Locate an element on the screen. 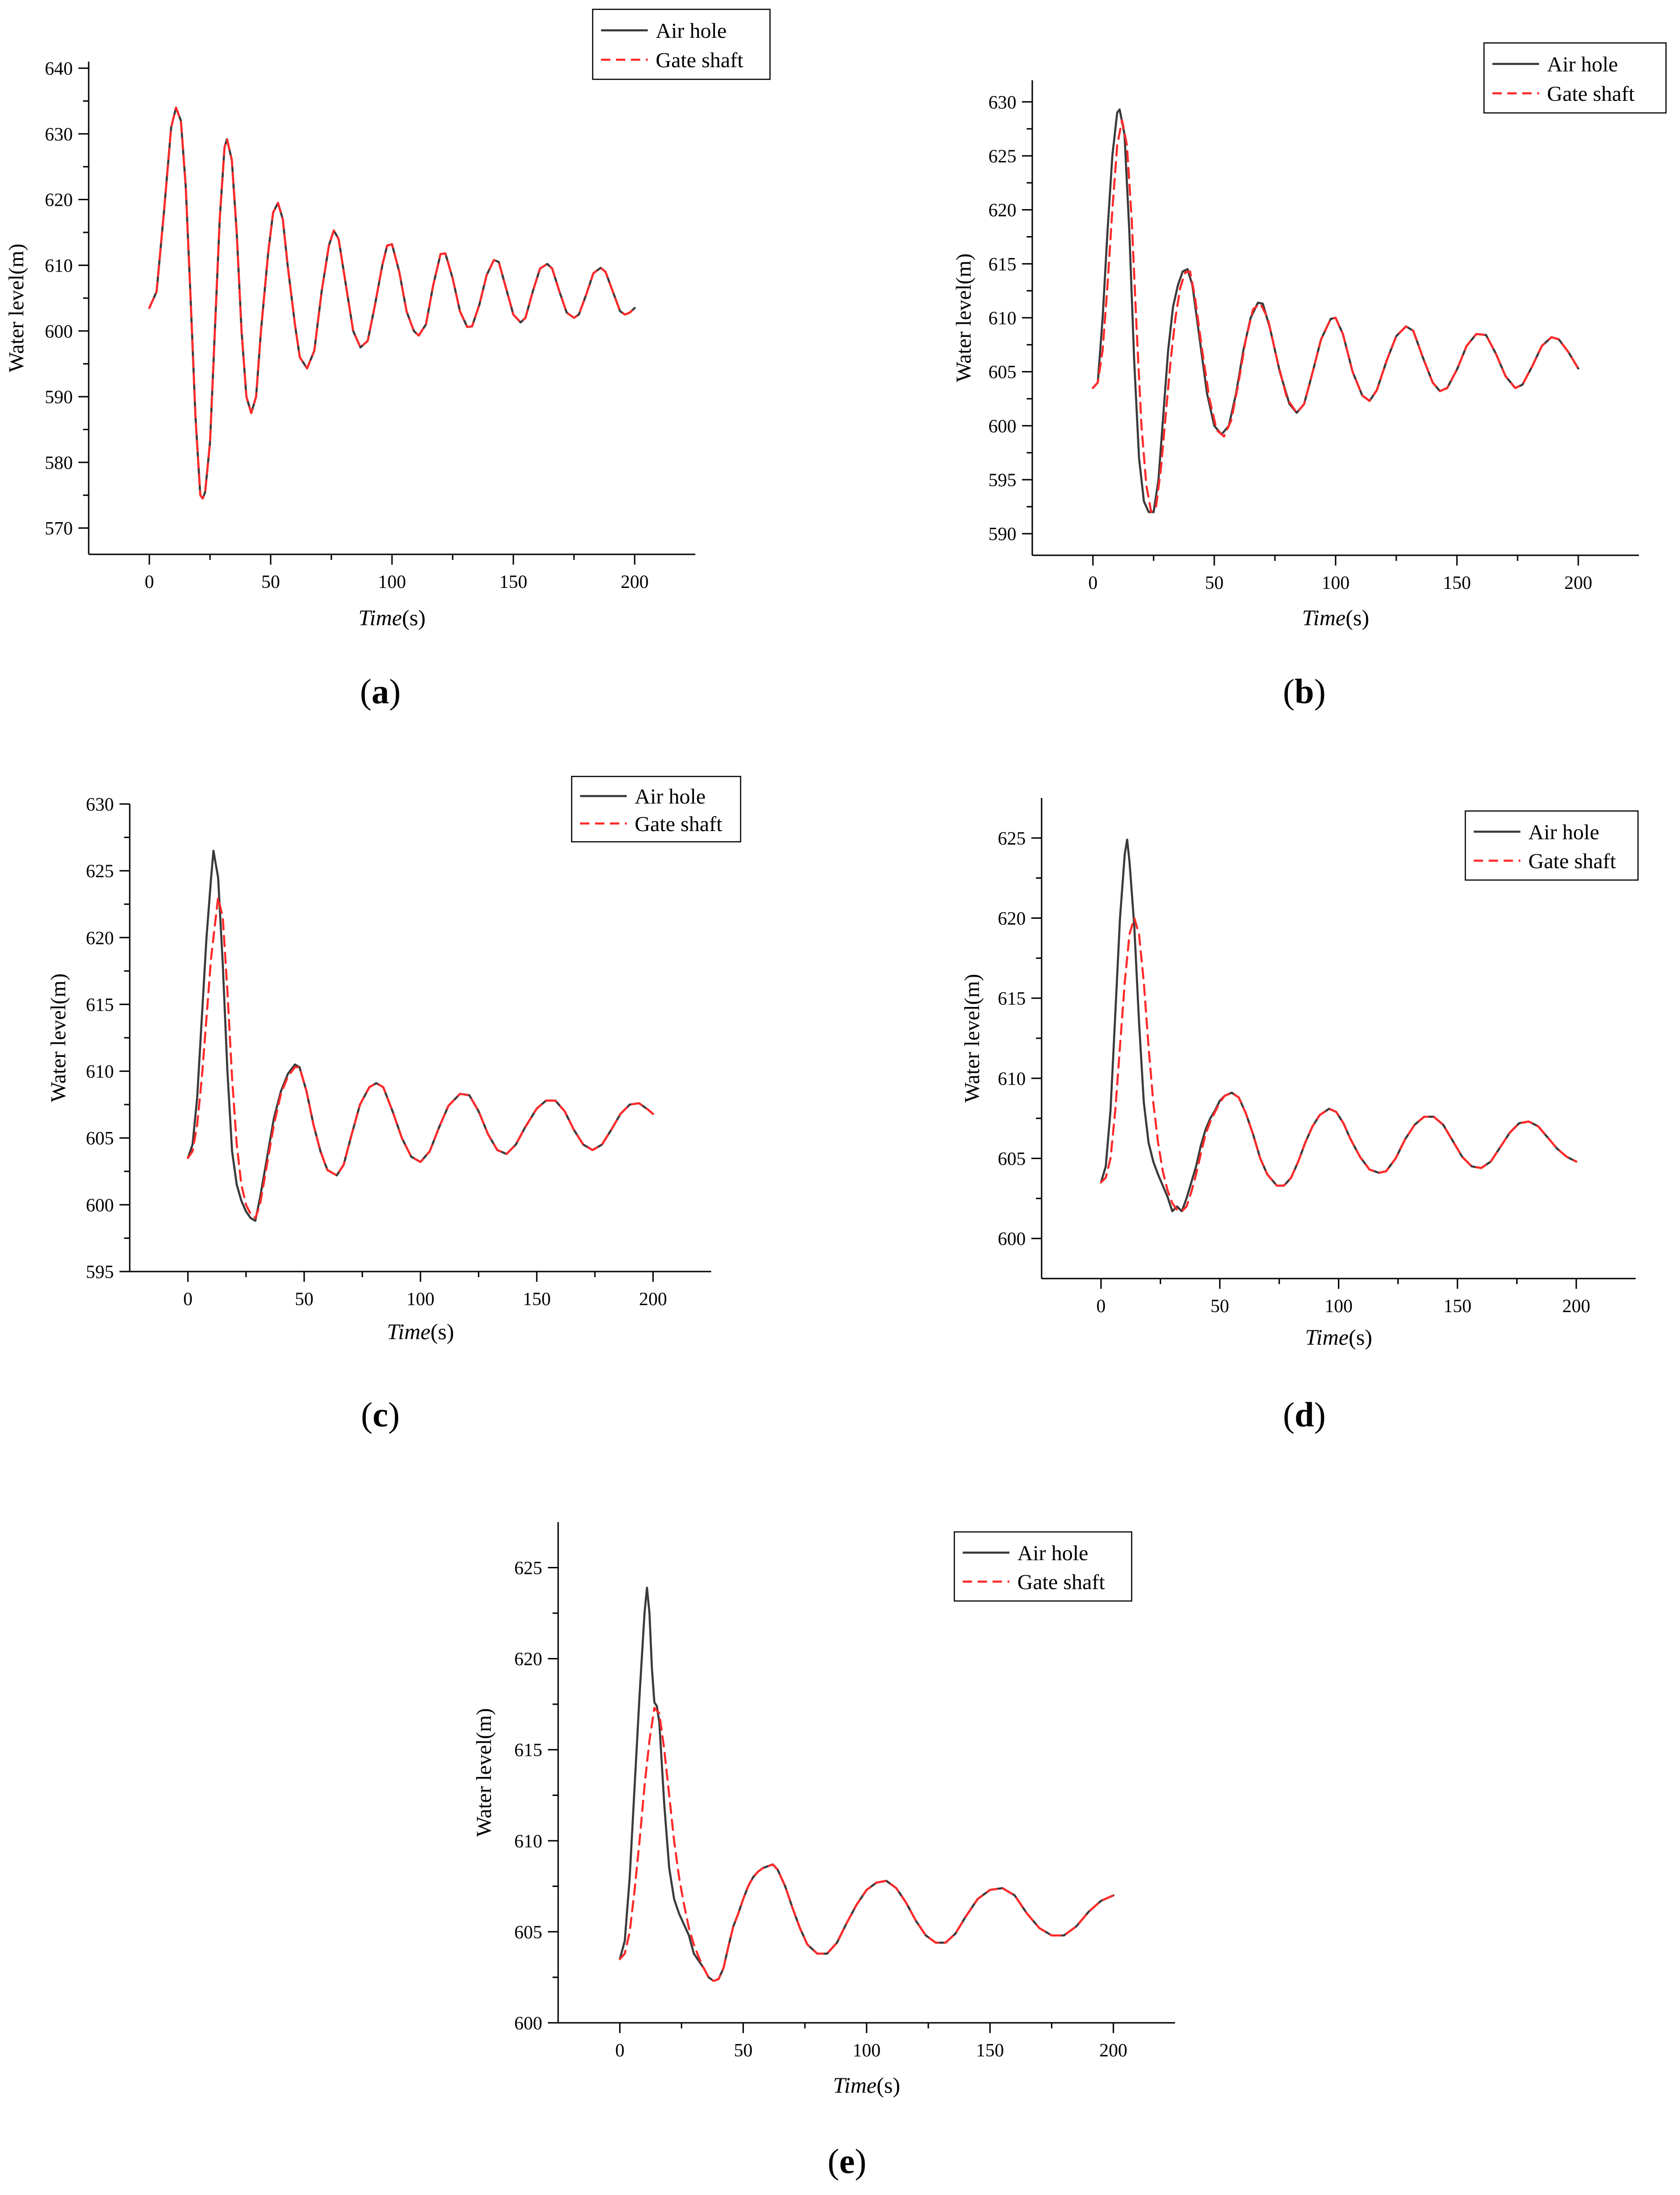 The image size is (1680, 2195). panel-caption-b: (b) is located at coordinates (1304, 691).